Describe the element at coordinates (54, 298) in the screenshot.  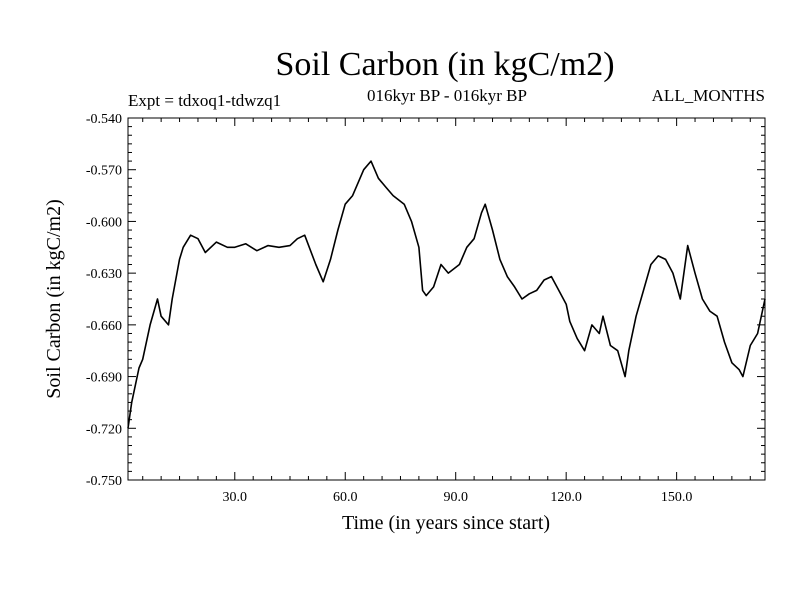
I see `y-axis-label: Soil Carbon (in kgC/m2)` at that location.